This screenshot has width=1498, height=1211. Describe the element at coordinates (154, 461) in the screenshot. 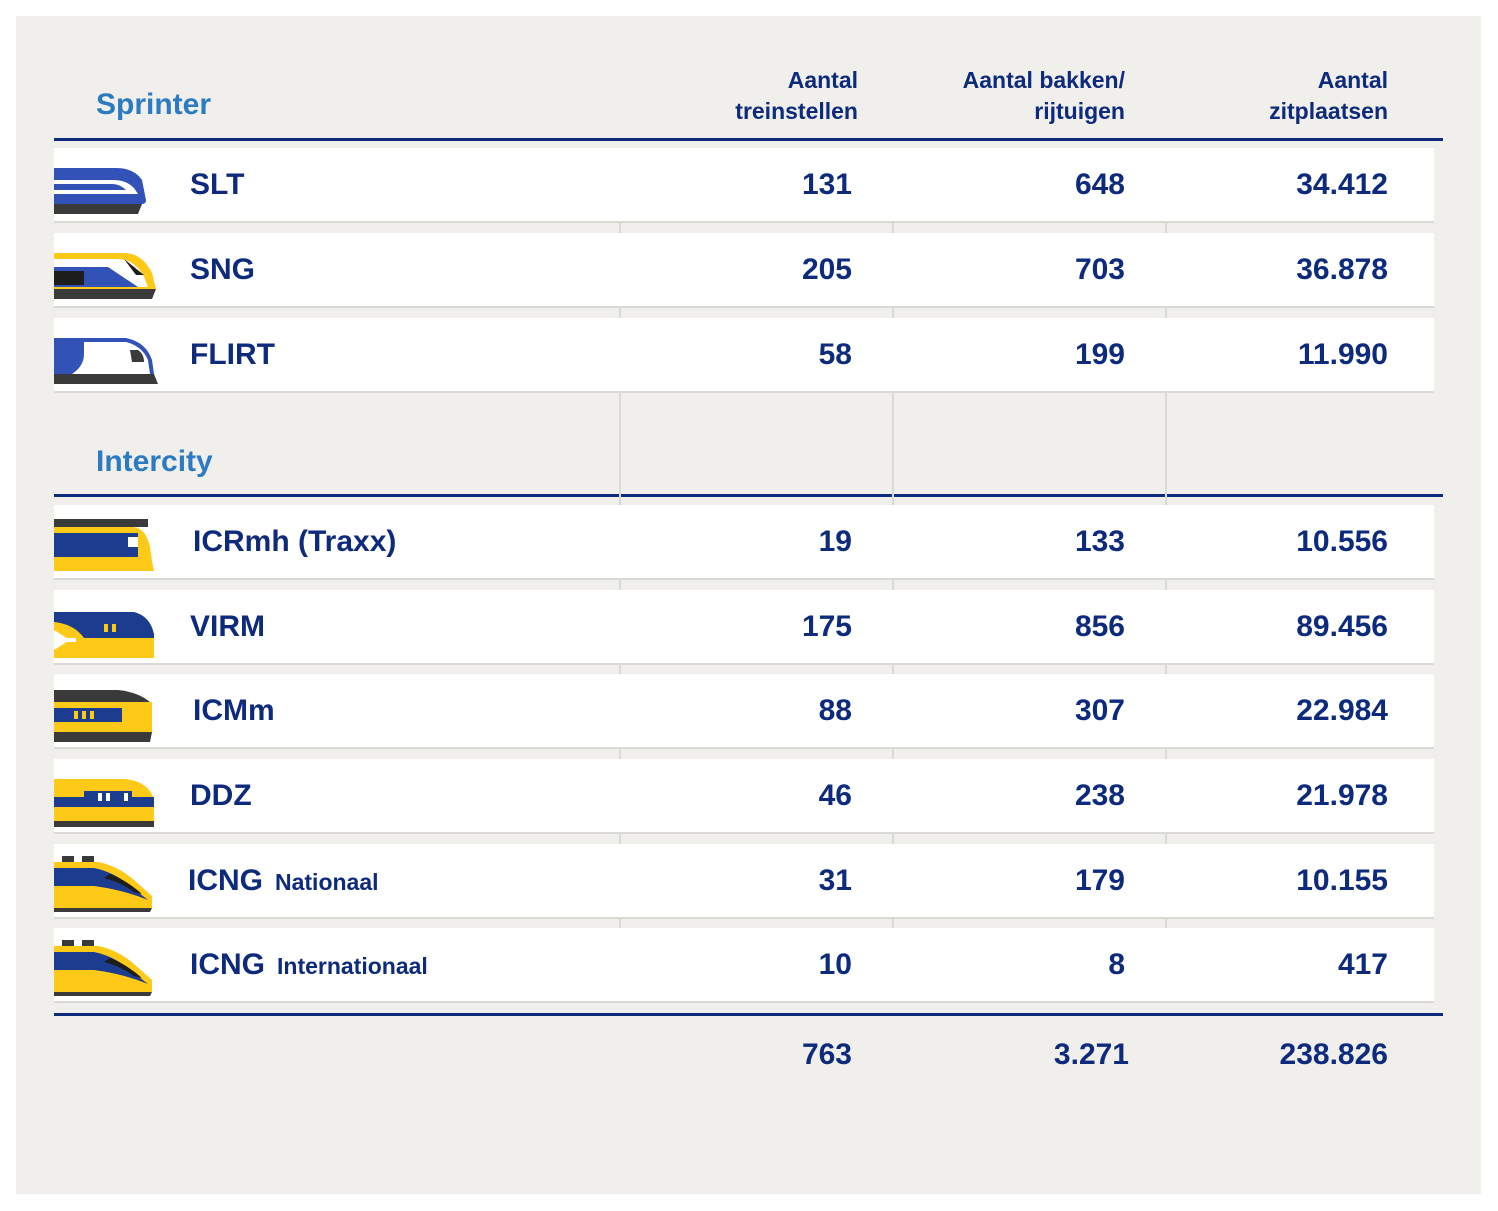

I see `section-title-intercity: Intercity` at that location.